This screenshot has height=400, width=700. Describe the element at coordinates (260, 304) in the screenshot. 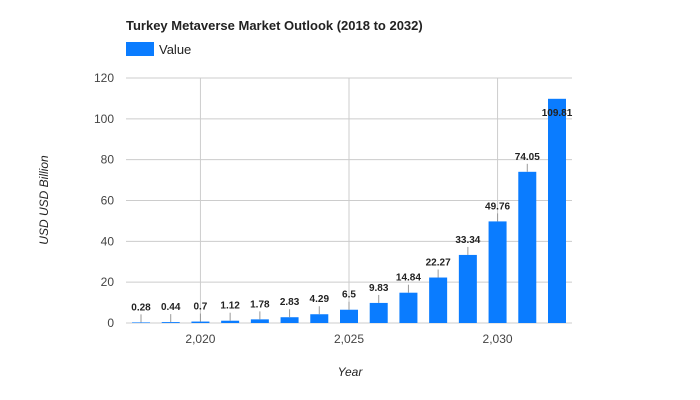

I see `data-label: 1.78` at that location.